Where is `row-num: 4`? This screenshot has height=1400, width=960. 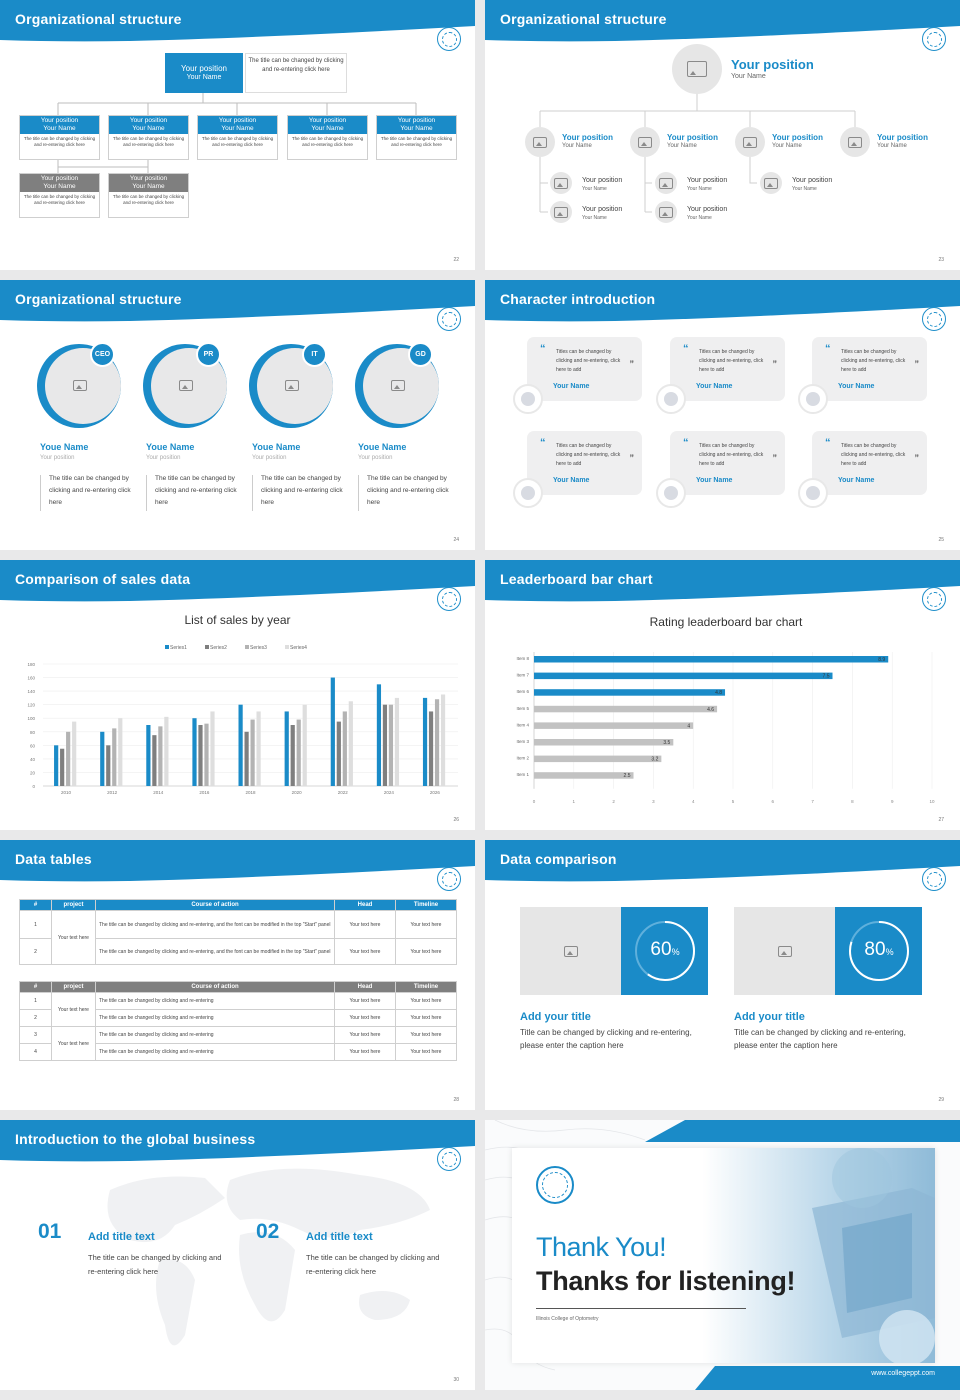
row-num: 4 is located at coordinates (35, 1052).